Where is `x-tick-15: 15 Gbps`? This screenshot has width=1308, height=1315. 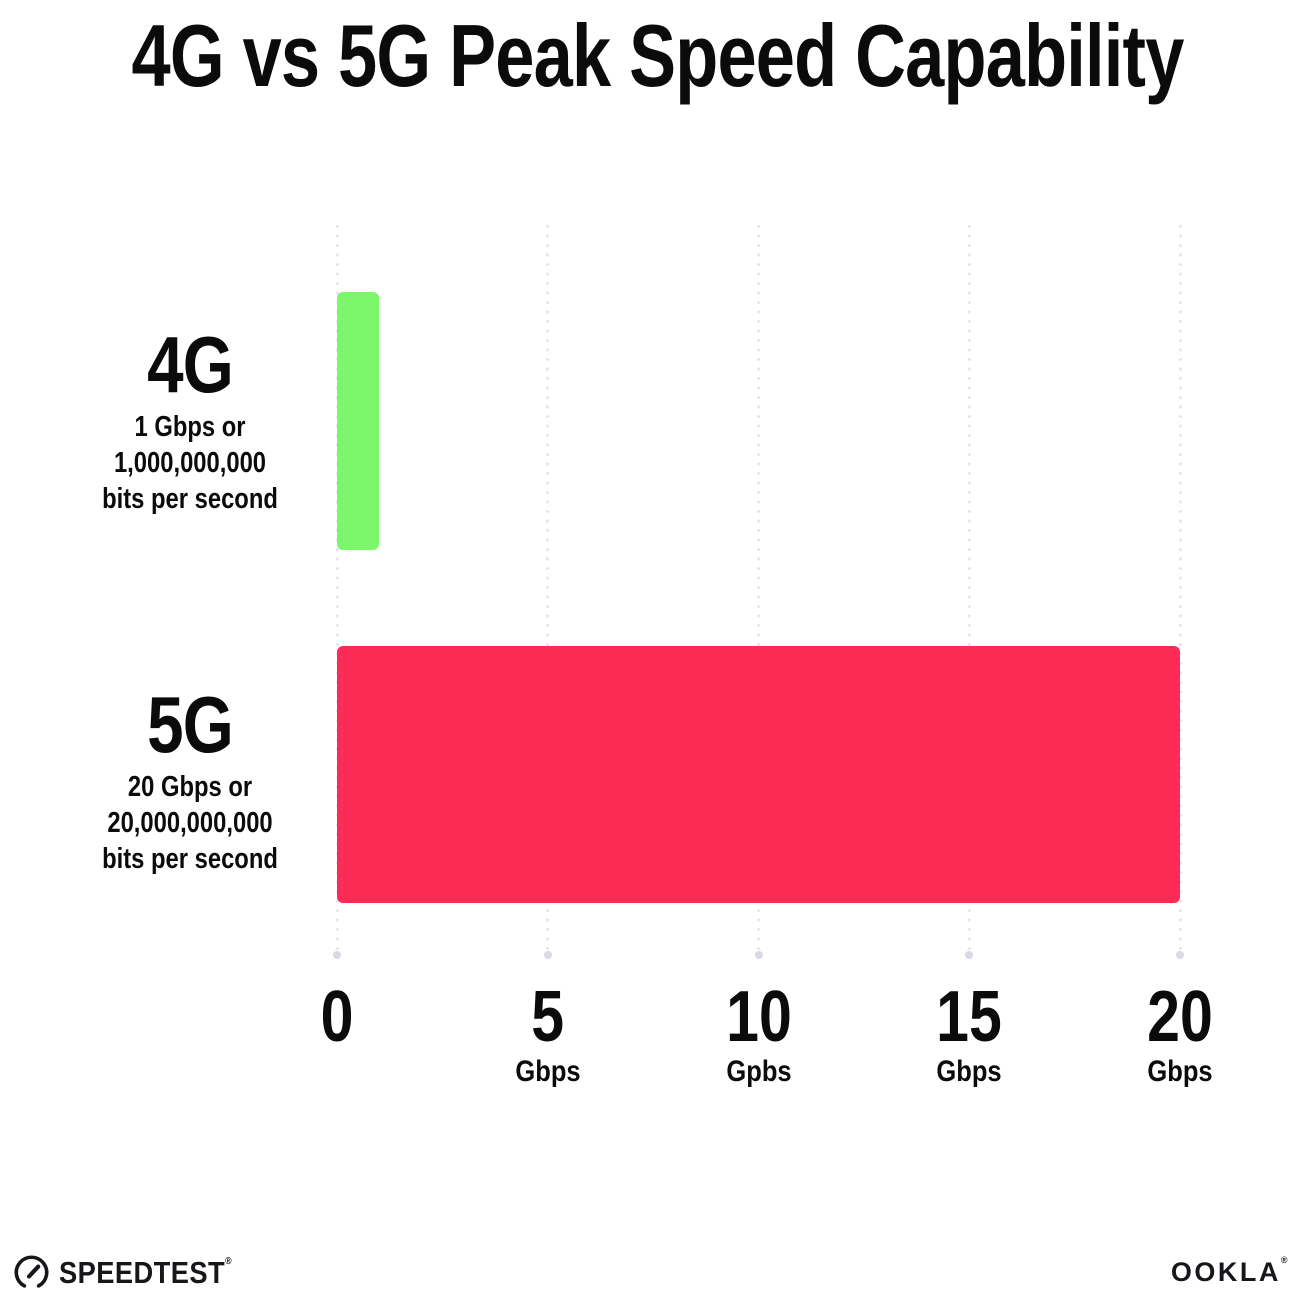
x-tick-15: 15 Gbps is located at coordinates (969, 1034).